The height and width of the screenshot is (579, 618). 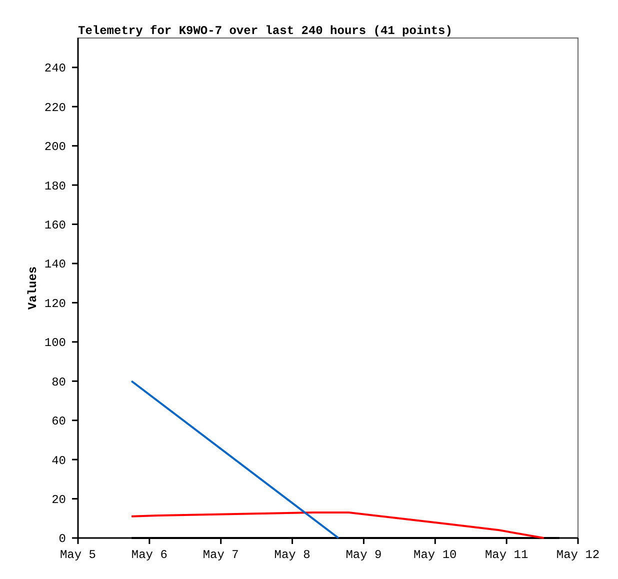 I want to click on x-tick-label: May 5, so click(x=78, y=555).